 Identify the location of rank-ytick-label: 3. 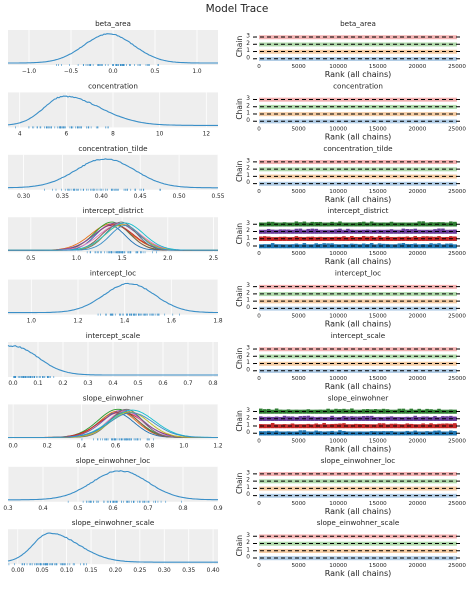
(248, 224).